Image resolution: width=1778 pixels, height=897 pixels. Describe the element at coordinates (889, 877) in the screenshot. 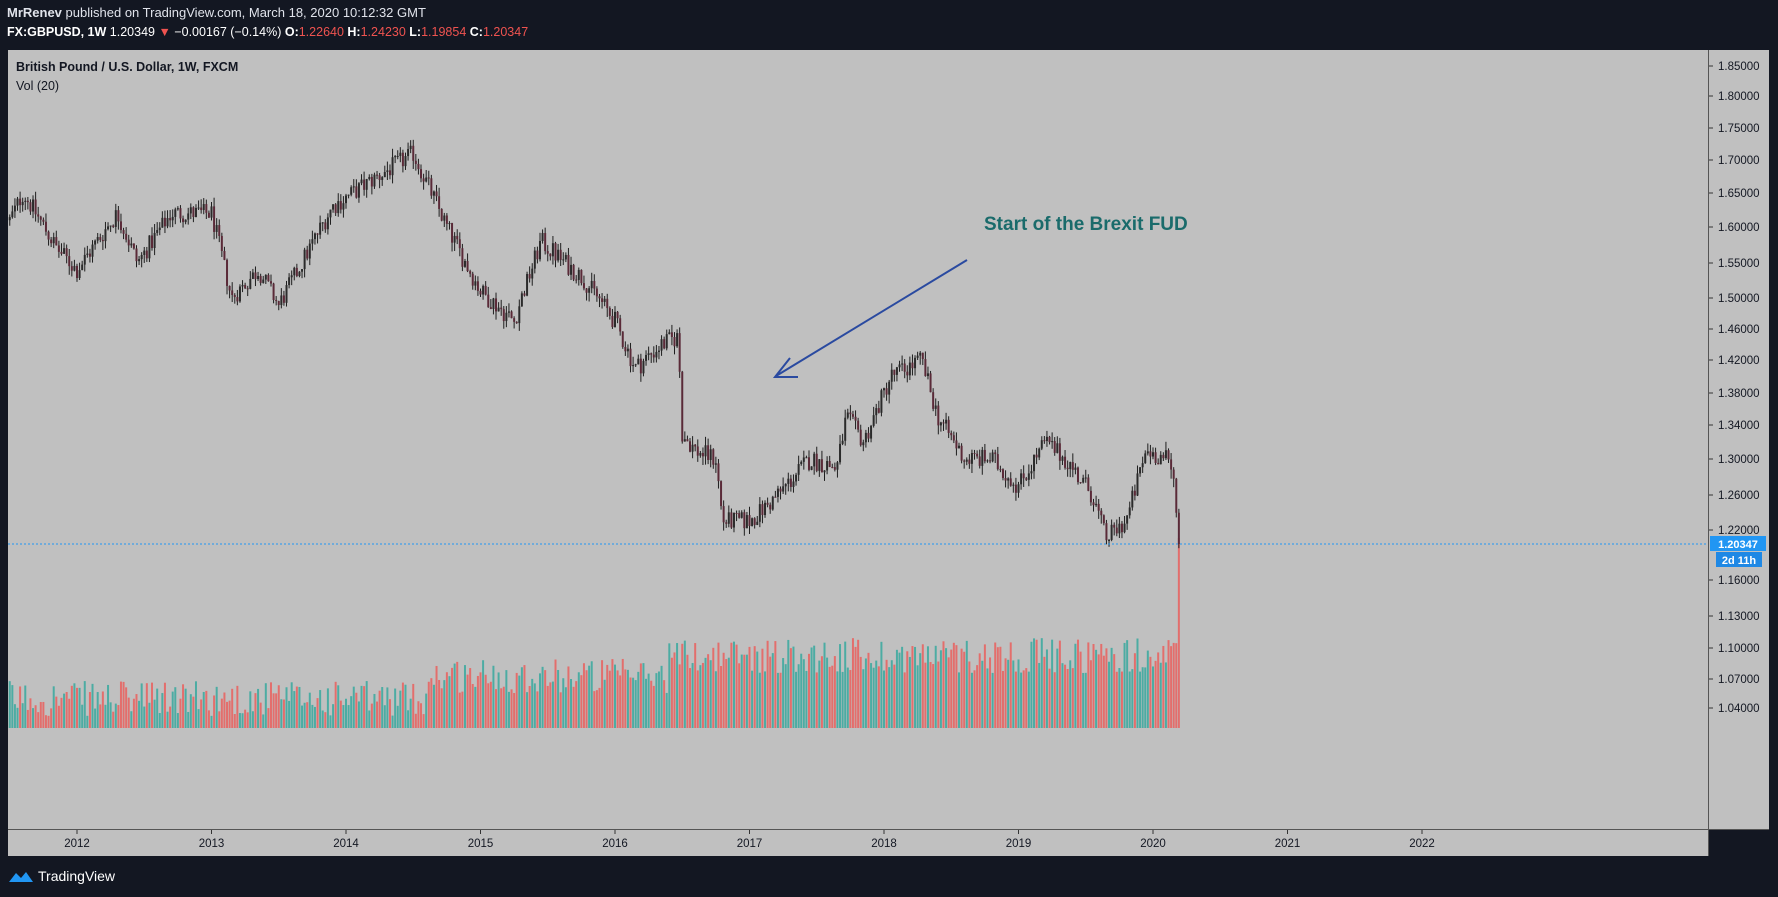

I see `footer-bar: TradingView` at that location.